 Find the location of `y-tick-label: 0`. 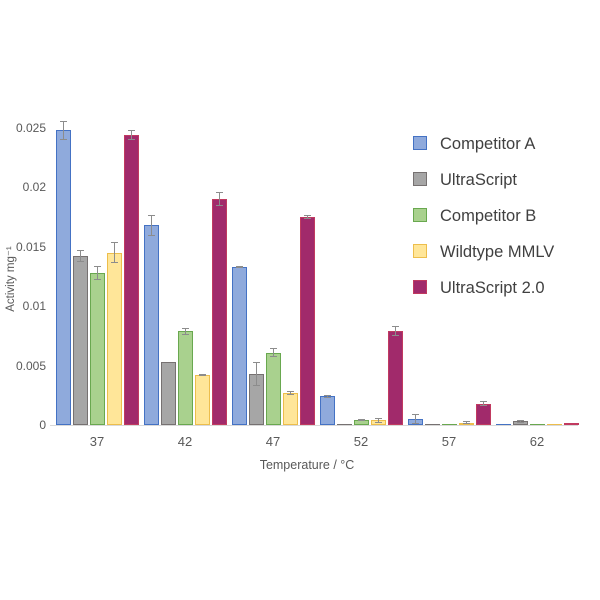

y-tick-label: 0 is located at coordinates (42, 425).